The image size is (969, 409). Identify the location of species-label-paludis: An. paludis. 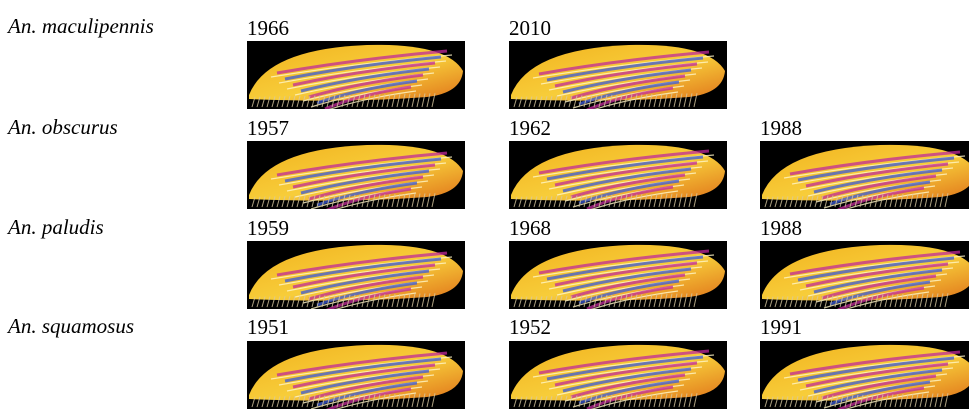
(56, 227).